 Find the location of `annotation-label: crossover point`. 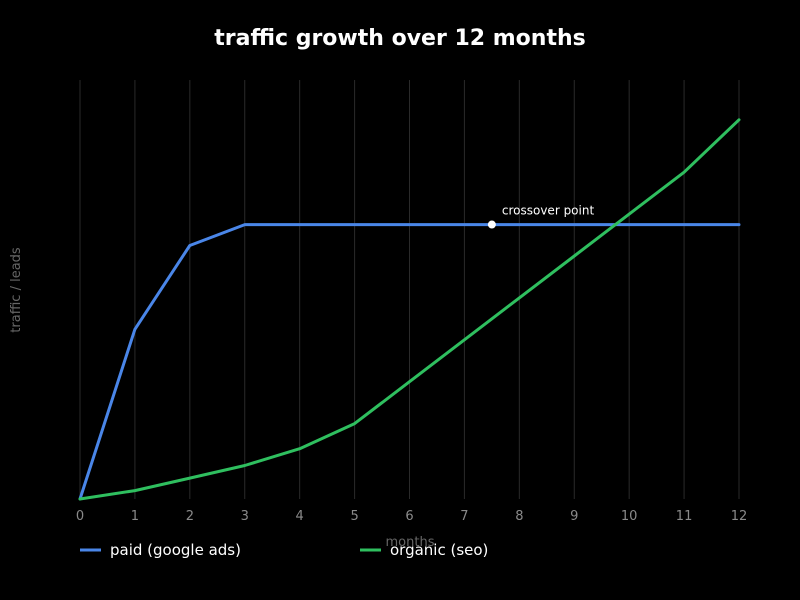

annotation-label: crossover point is located at coordinates (548, 211).